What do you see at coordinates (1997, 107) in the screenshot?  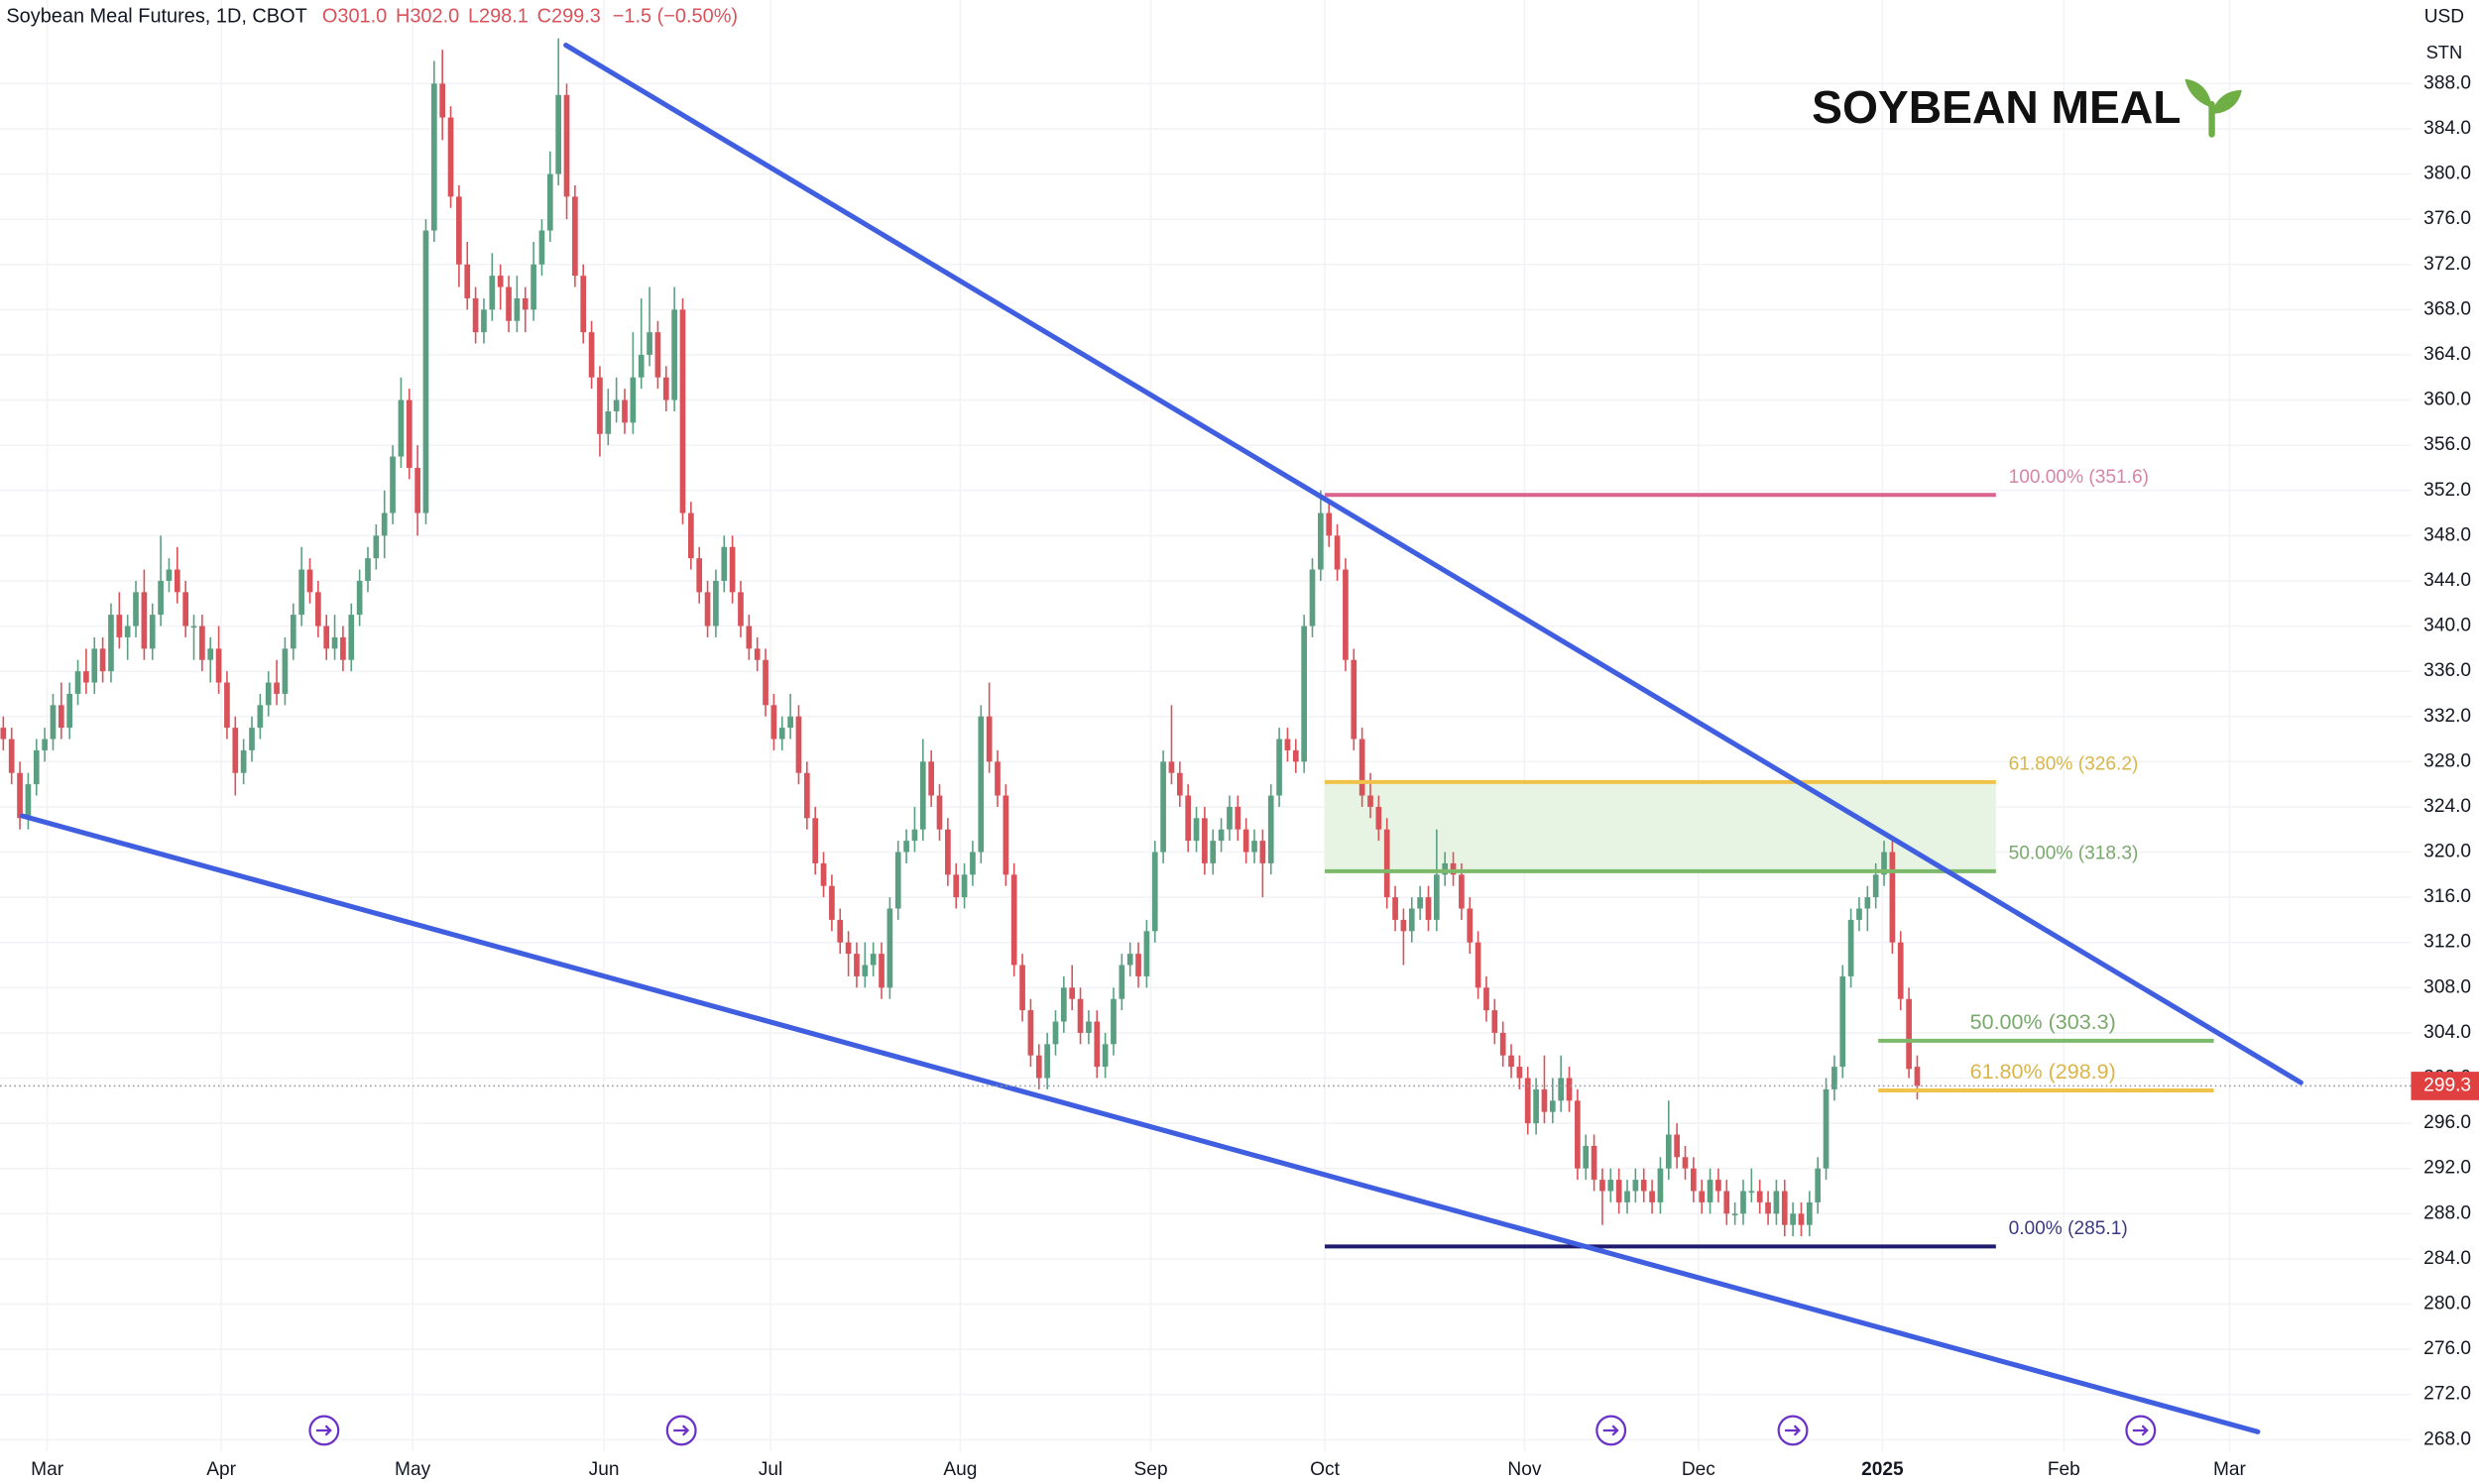 I see `logo-text: SOYBEAN MEAL` at bounding box center [1997, 107].